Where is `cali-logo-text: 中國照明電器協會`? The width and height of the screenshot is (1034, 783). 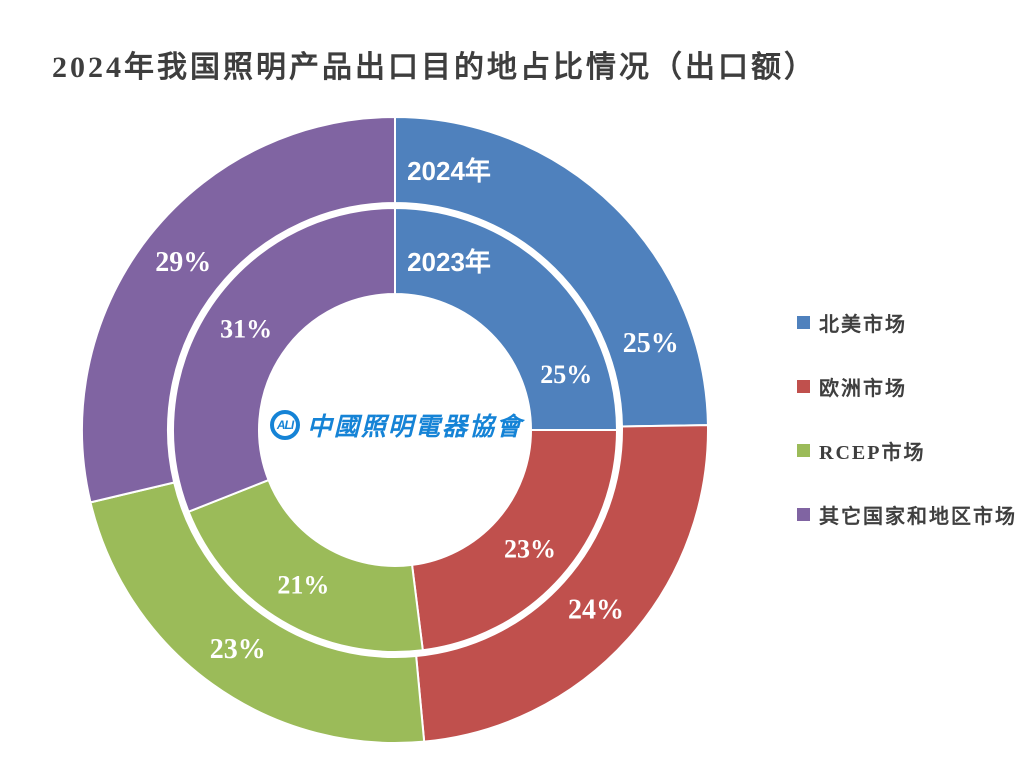
cali-logo-text: 中國照明電器協會 is located at coordinates (415, 427).